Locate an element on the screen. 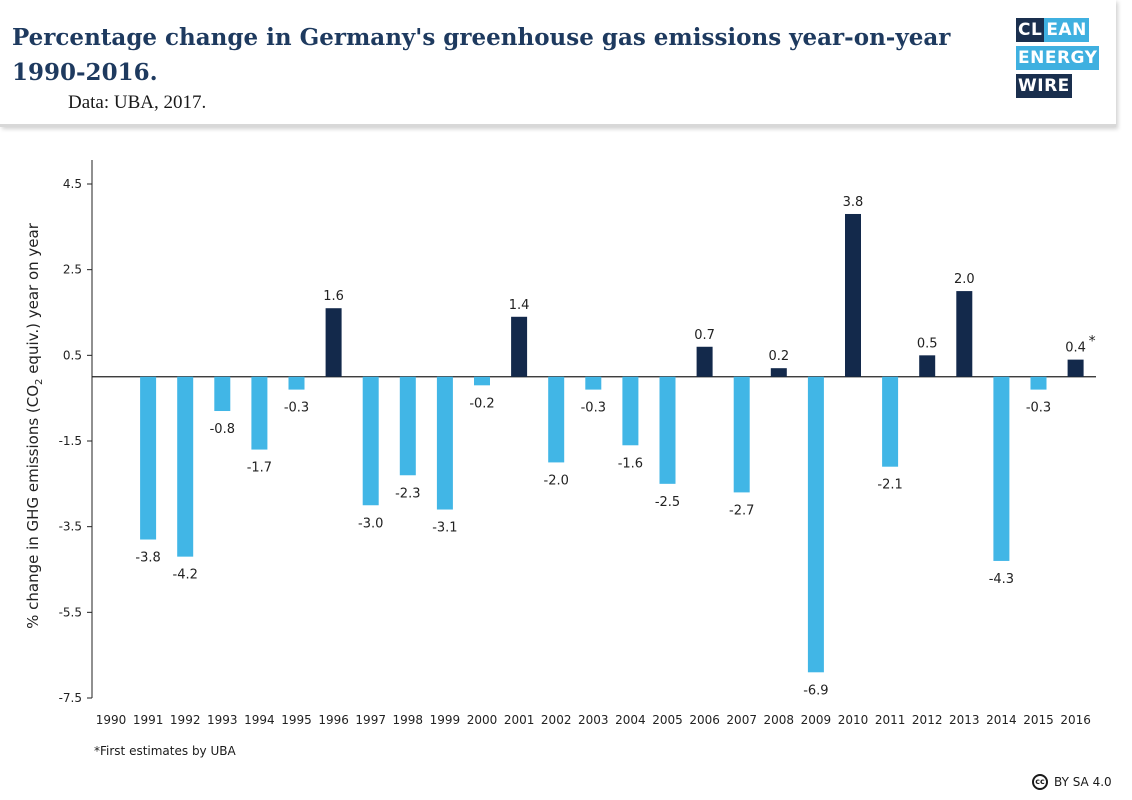 The height and width of the screenshot is (800, 1132). data-label-2015: -0.3 is located at coordinates (1038, 408).